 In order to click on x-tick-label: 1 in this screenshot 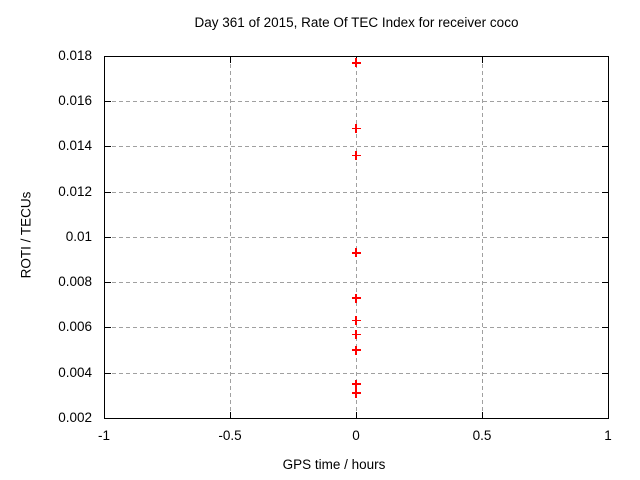, I will do `click(608, 435)`.